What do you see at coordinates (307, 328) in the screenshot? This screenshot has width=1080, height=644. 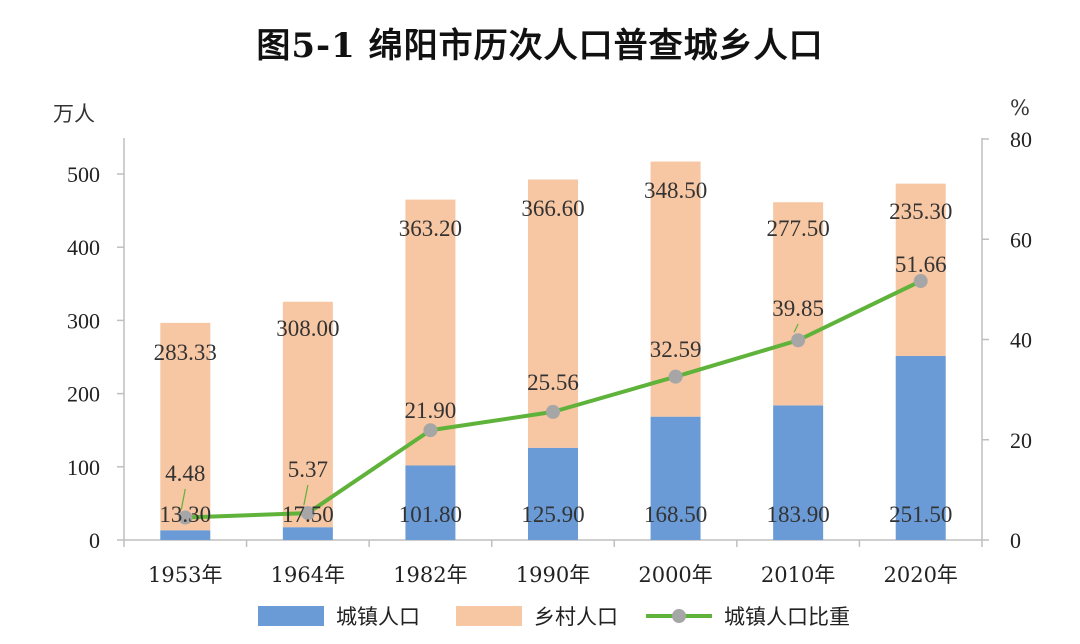 I see `data-label-rural: 308.00` at bounding box center [307, 328].